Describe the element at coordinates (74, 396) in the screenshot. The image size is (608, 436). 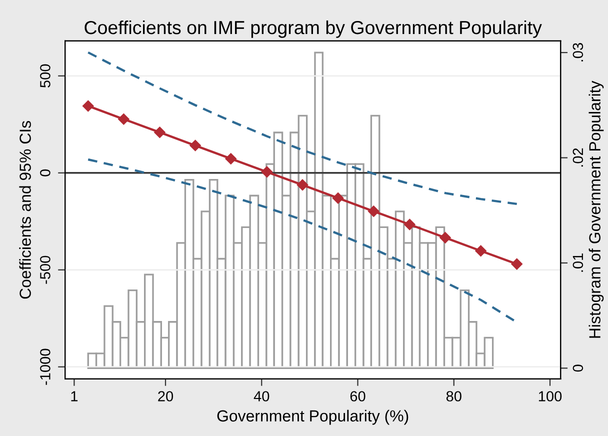
I see `x-tick-label: 1` at that location.